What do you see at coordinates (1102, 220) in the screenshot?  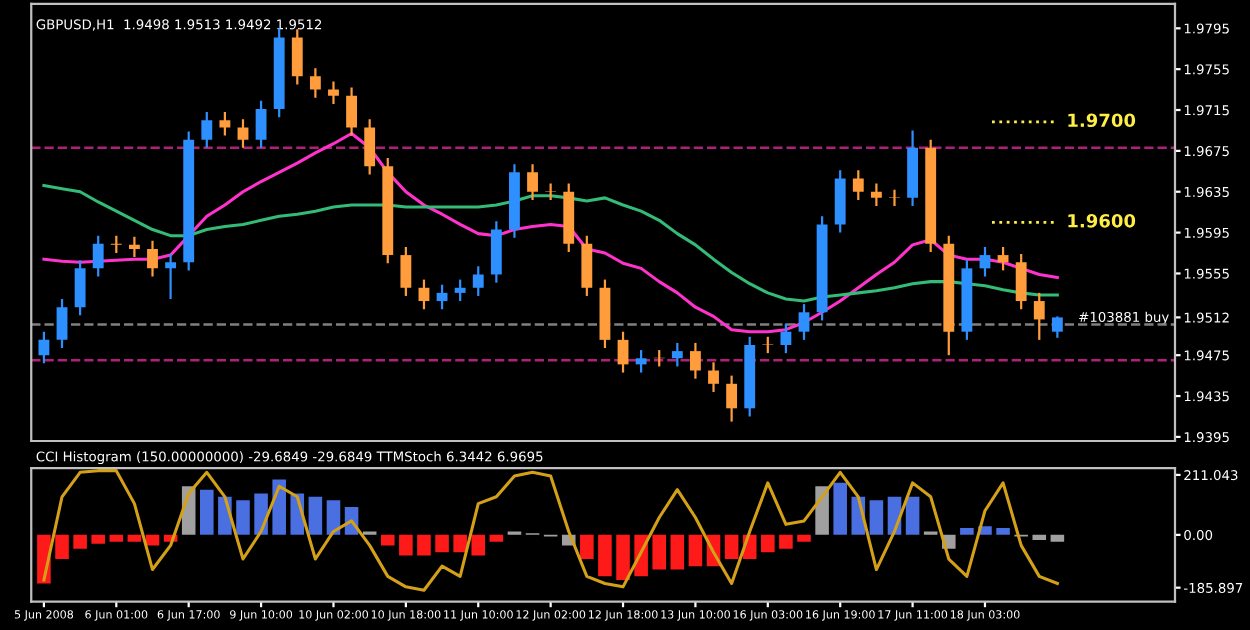 I see `text: 1.9600` at bounding box center [1102, 220].